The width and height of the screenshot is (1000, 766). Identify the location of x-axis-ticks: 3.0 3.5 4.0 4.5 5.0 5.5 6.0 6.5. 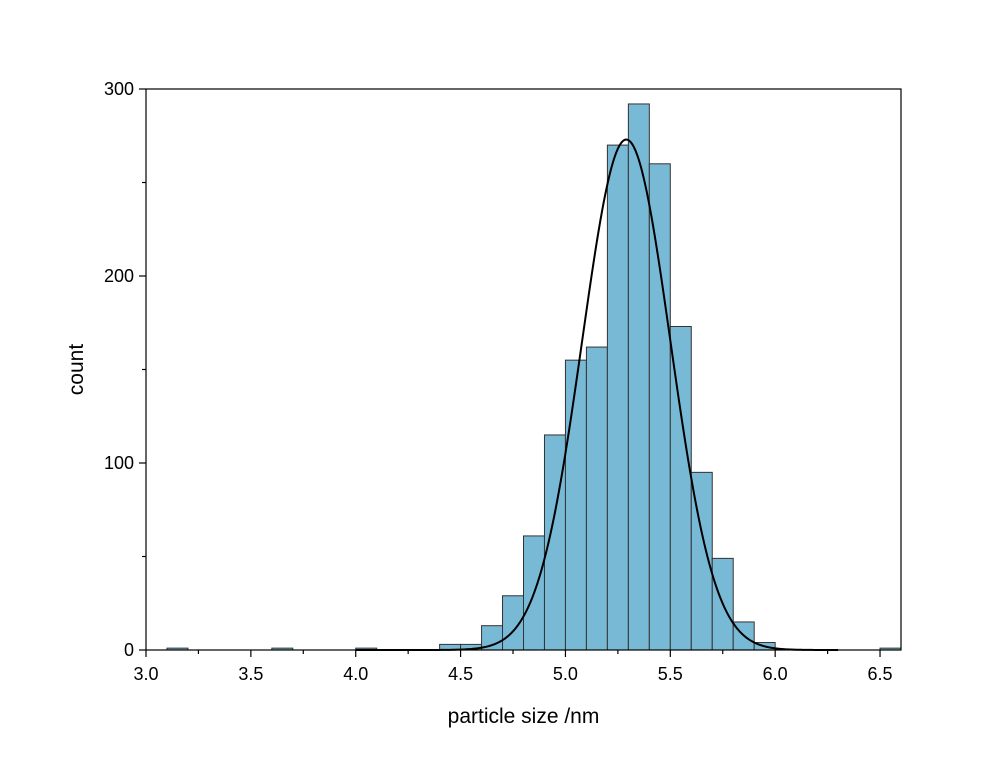
(513, 667).